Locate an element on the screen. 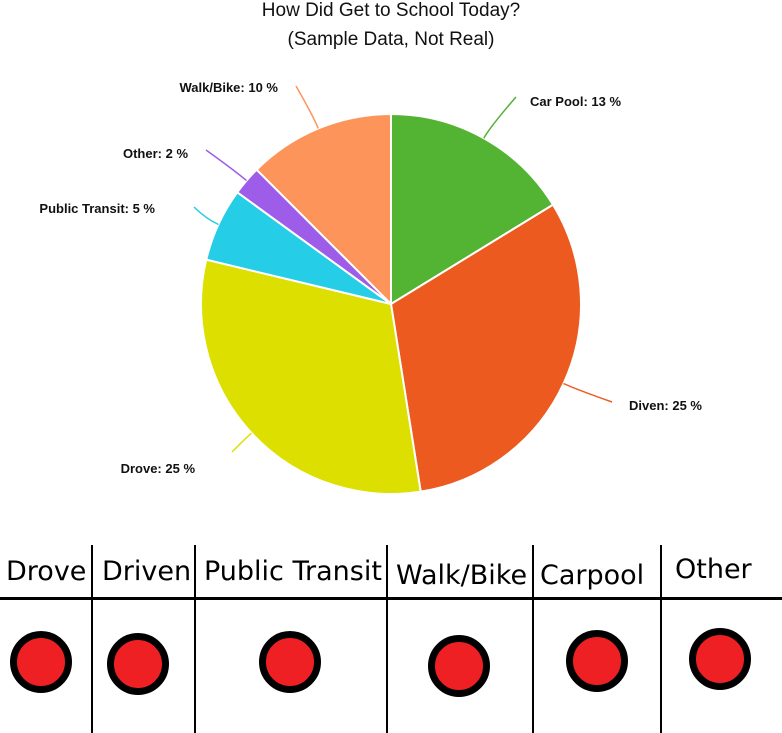  column-header-driven: Driven is located at coordinates (147, 571).